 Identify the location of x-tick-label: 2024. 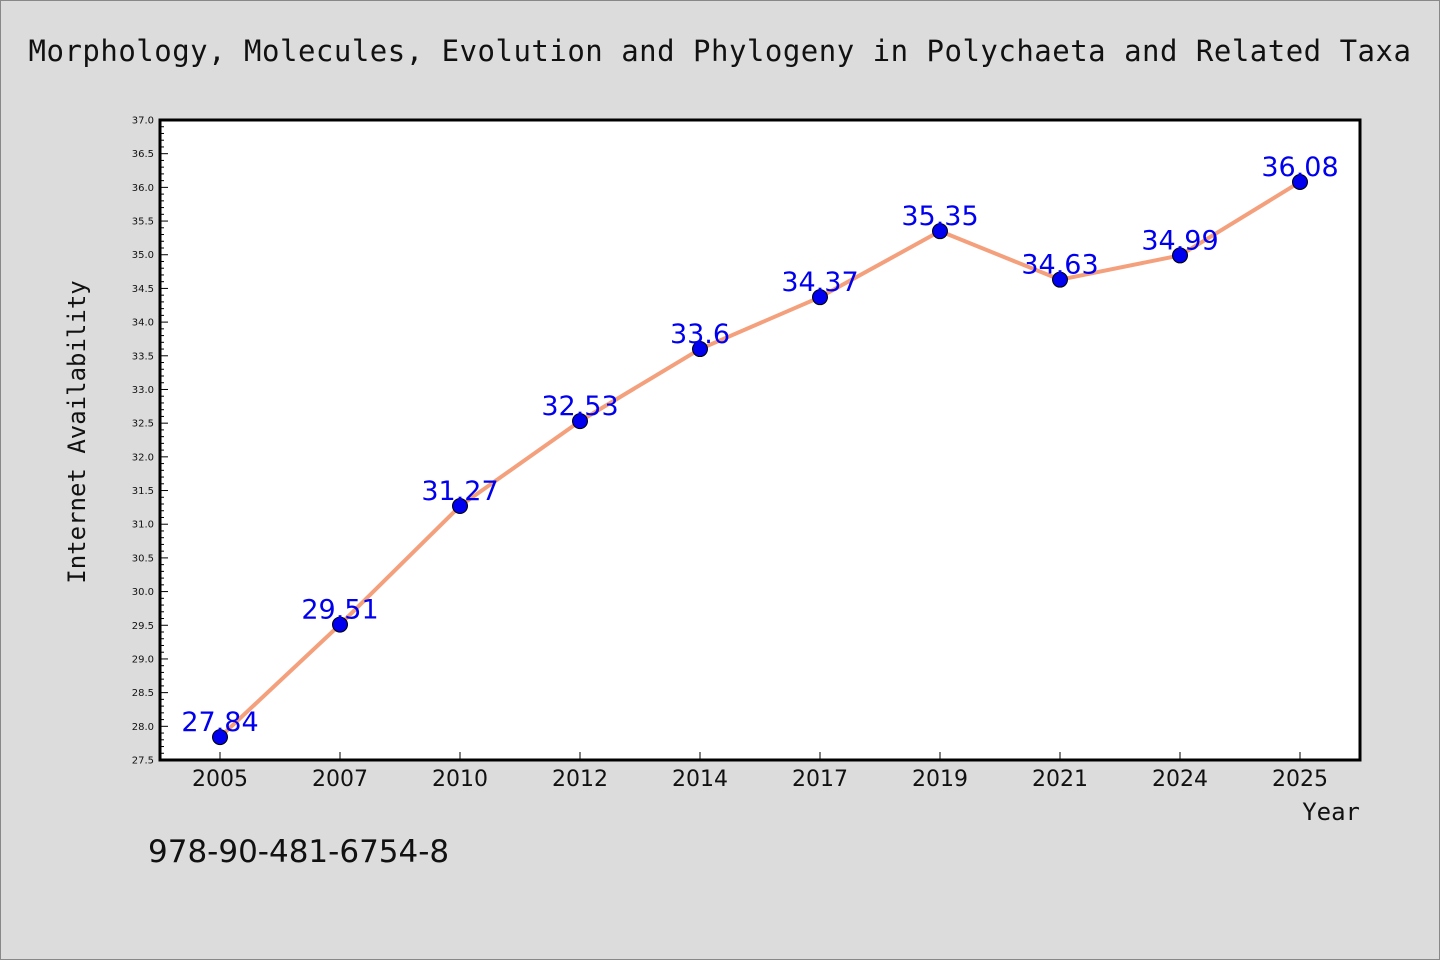
(1180, 779).